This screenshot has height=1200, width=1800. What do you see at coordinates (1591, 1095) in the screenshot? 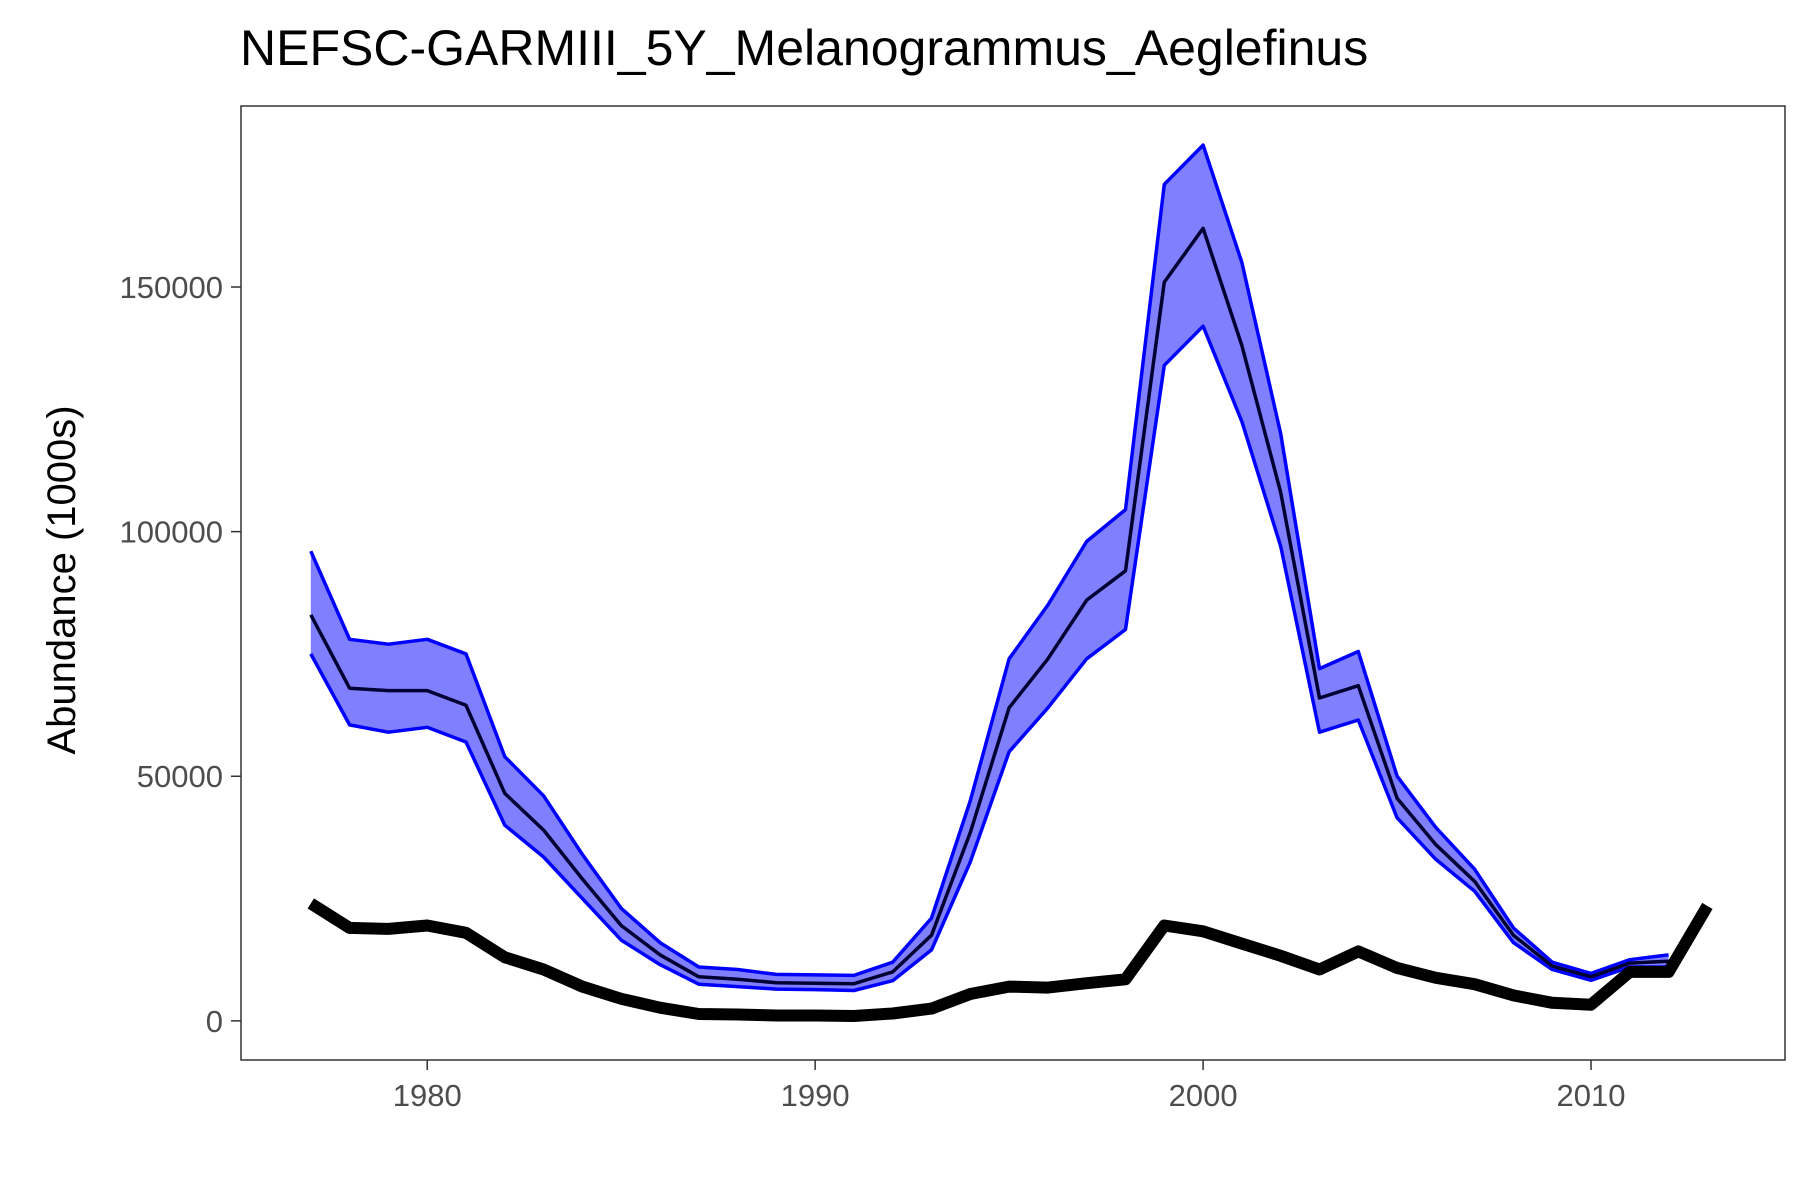
I see `x-tick-label: 2010` at bounding box center [1591, 1095].